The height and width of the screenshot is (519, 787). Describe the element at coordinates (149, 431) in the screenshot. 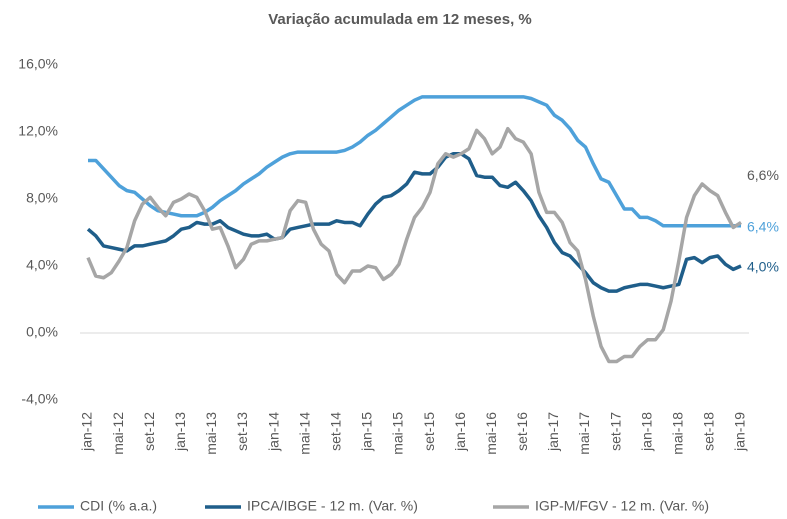

I see `x-tick-label: set-12` at that location.